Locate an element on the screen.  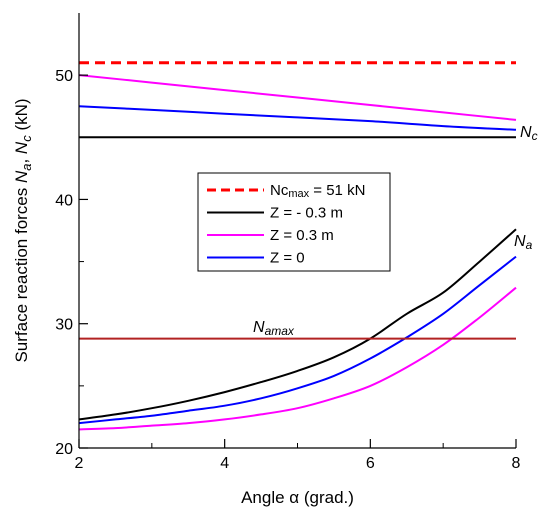
x-axis-label: Angle α (grad.) is located at coordinates (297, 497).